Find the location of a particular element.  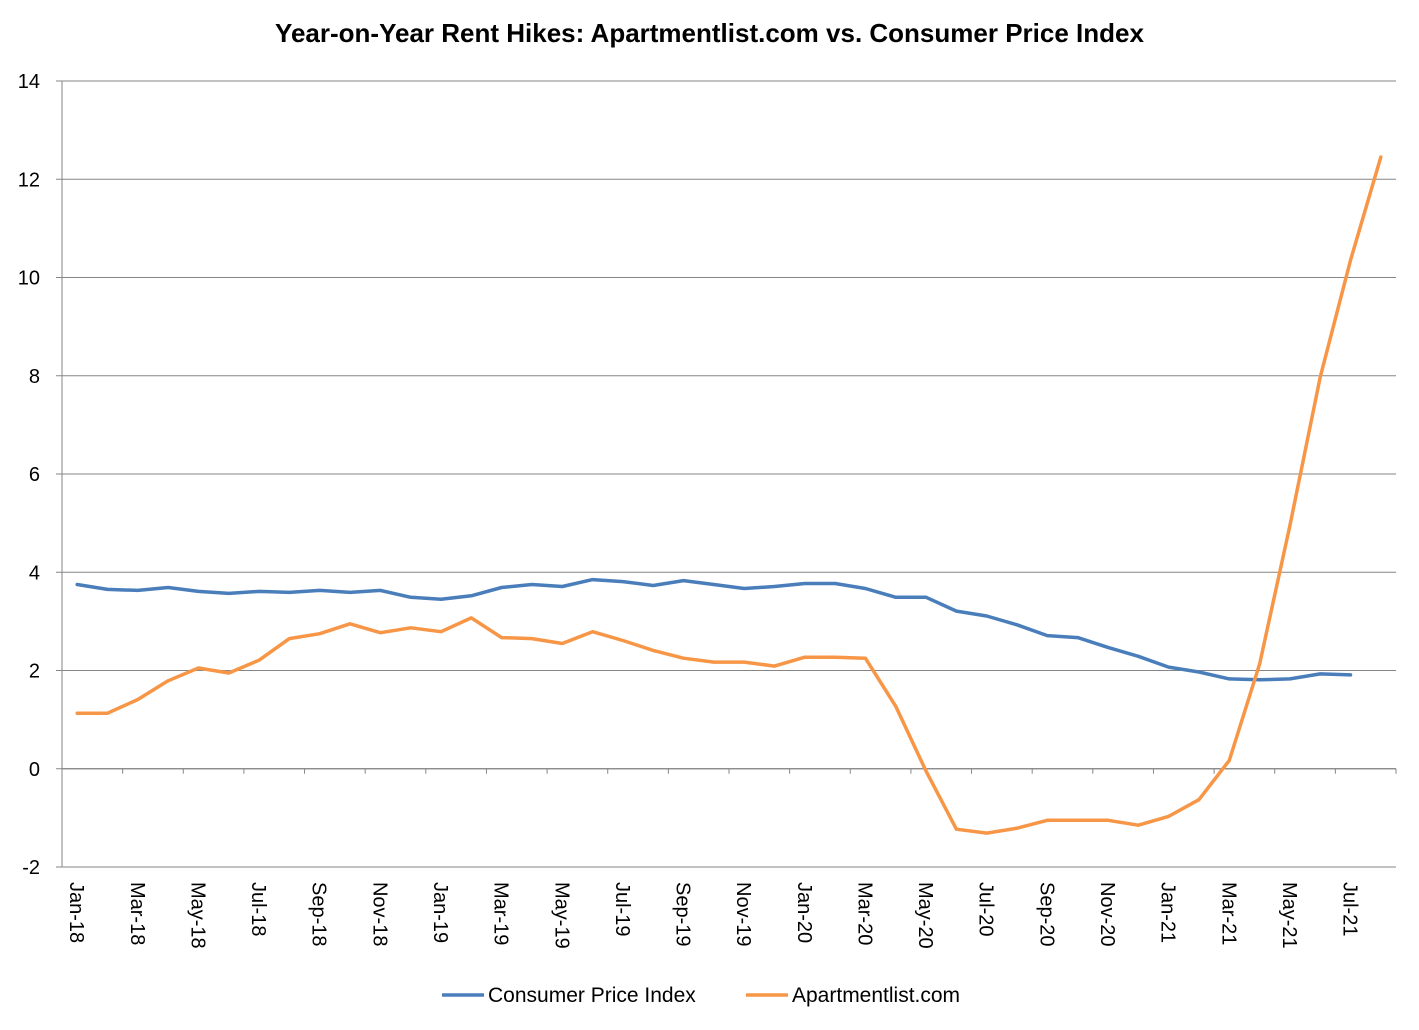

x-tick-label: Mar-21 is located at coordinates (1228, 913).